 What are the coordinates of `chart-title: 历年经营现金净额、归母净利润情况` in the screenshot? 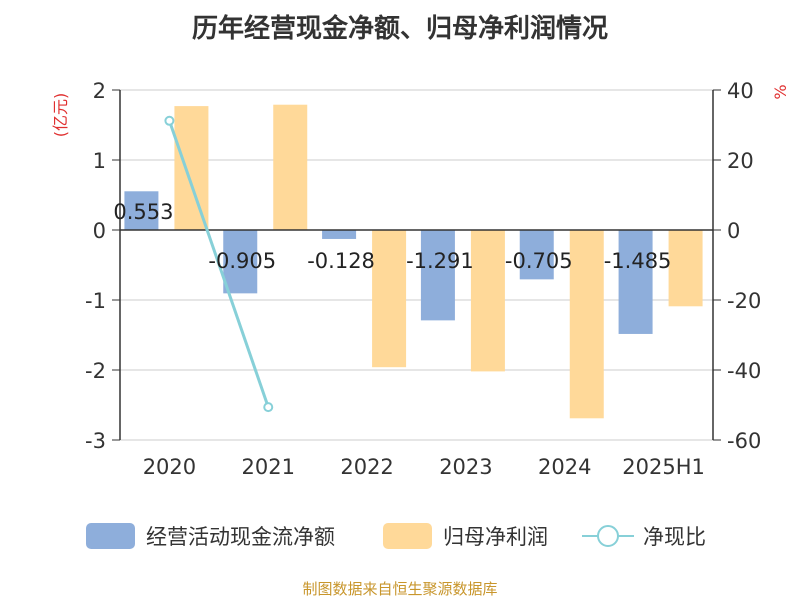 It's located at (399, 29).